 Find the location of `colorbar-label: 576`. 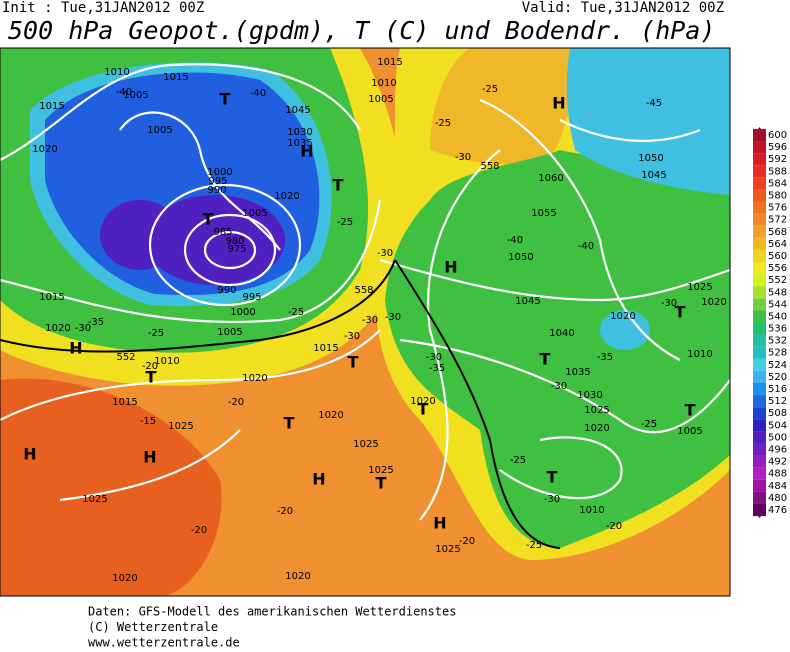

colorbar-label: 576 is located at coordinates (777, 208).